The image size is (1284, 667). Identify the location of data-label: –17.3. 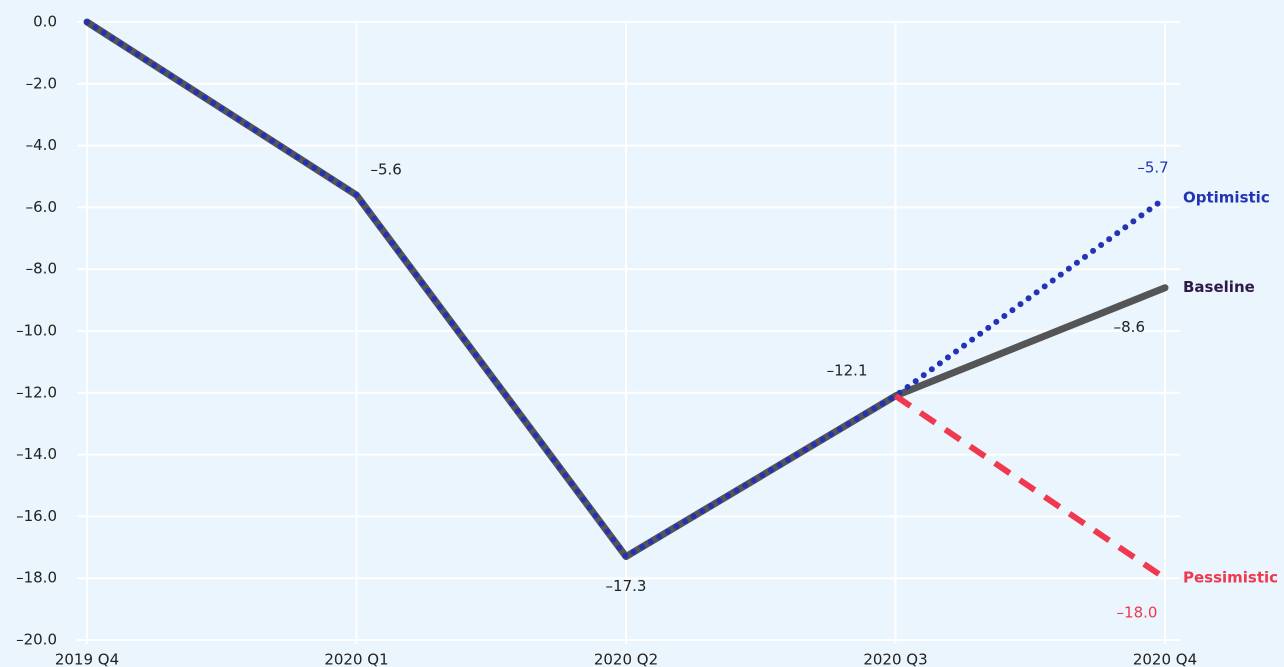
(626, 586).